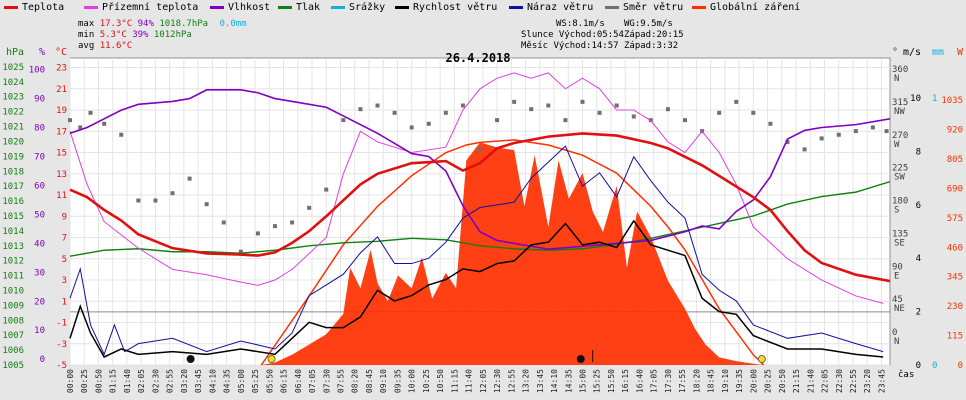  Describe the element at coordinates (39, 244) in the screenshot. I see `humidity-tick-label: 40` at that location.